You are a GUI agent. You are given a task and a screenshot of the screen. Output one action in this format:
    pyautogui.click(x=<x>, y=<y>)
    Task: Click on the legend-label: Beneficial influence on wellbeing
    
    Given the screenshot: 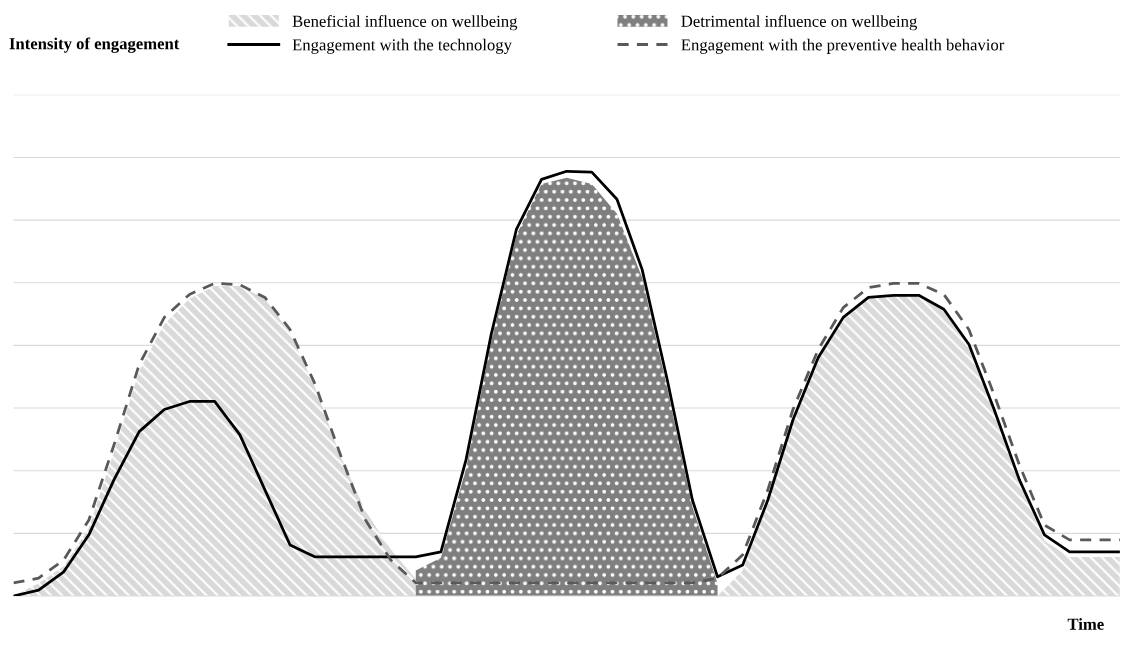 What is the action you would take?
    pyautogui.click(x=405, y=23)
    